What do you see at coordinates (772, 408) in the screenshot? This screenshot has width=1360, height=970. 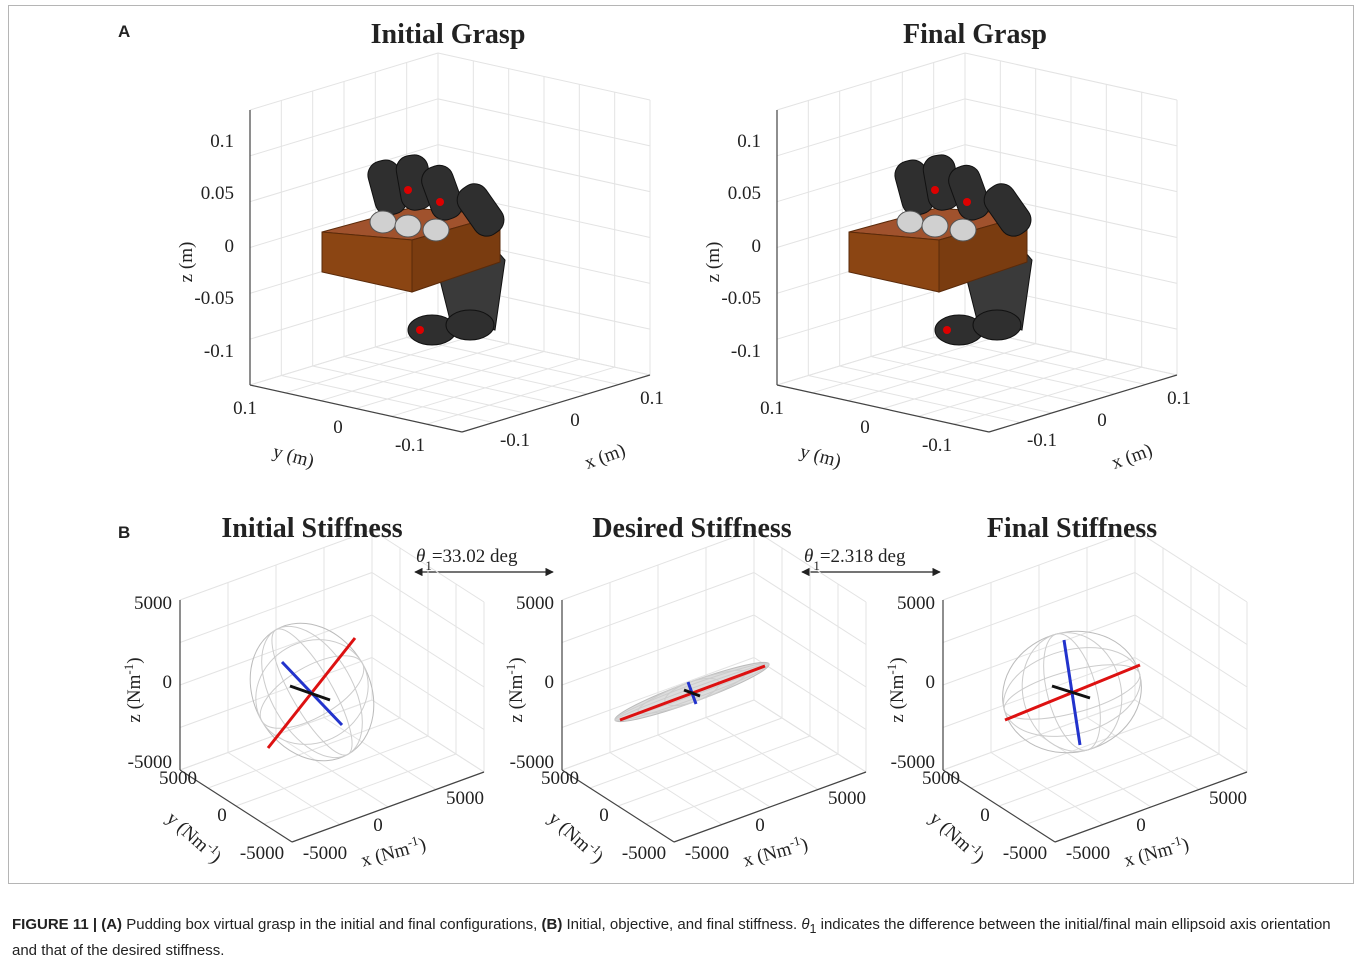 I see `y-tick-label: 0.1` at bounding box center [772, 408].